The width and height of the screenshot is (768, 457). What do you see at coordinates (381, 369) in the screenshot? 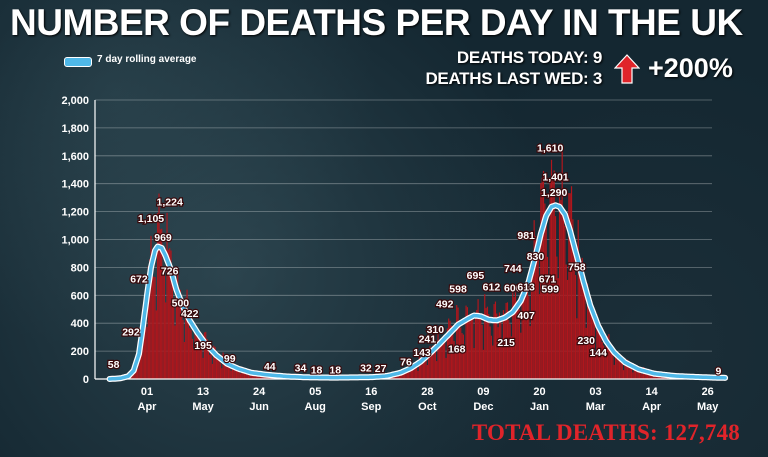
I see `data-label: 27` at bounding box center [381, 369].